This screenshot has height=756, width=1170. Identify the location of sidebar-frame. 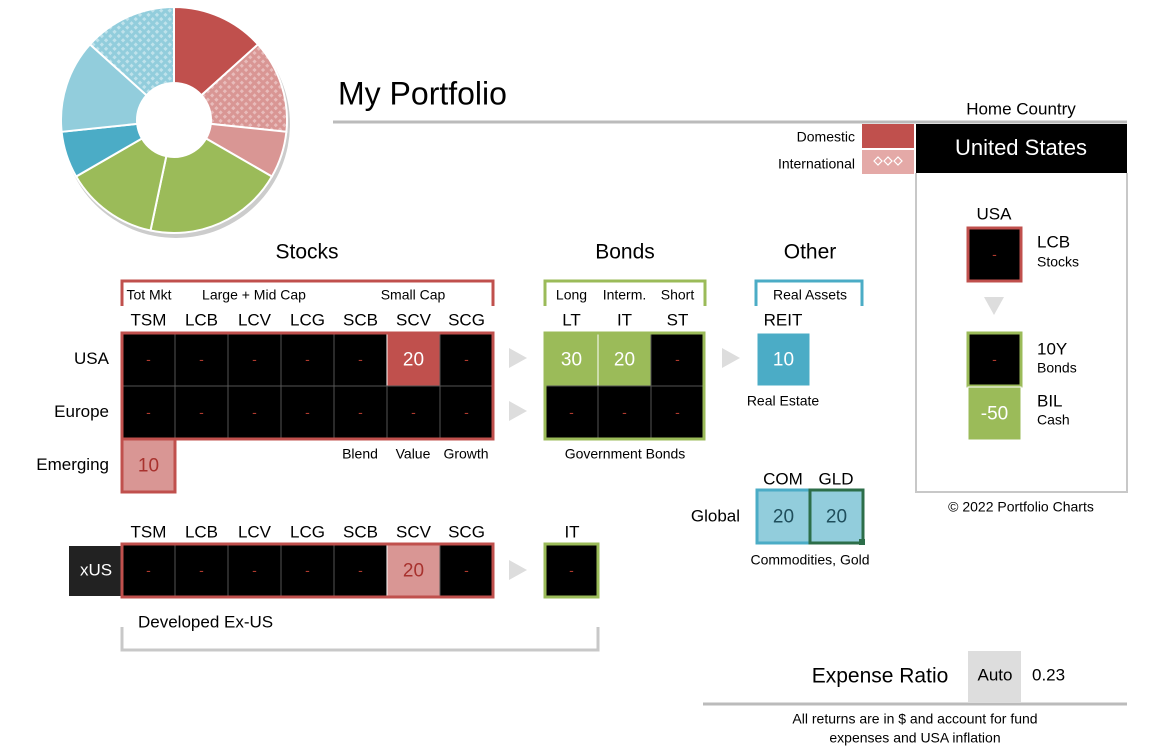
(1021, 333).